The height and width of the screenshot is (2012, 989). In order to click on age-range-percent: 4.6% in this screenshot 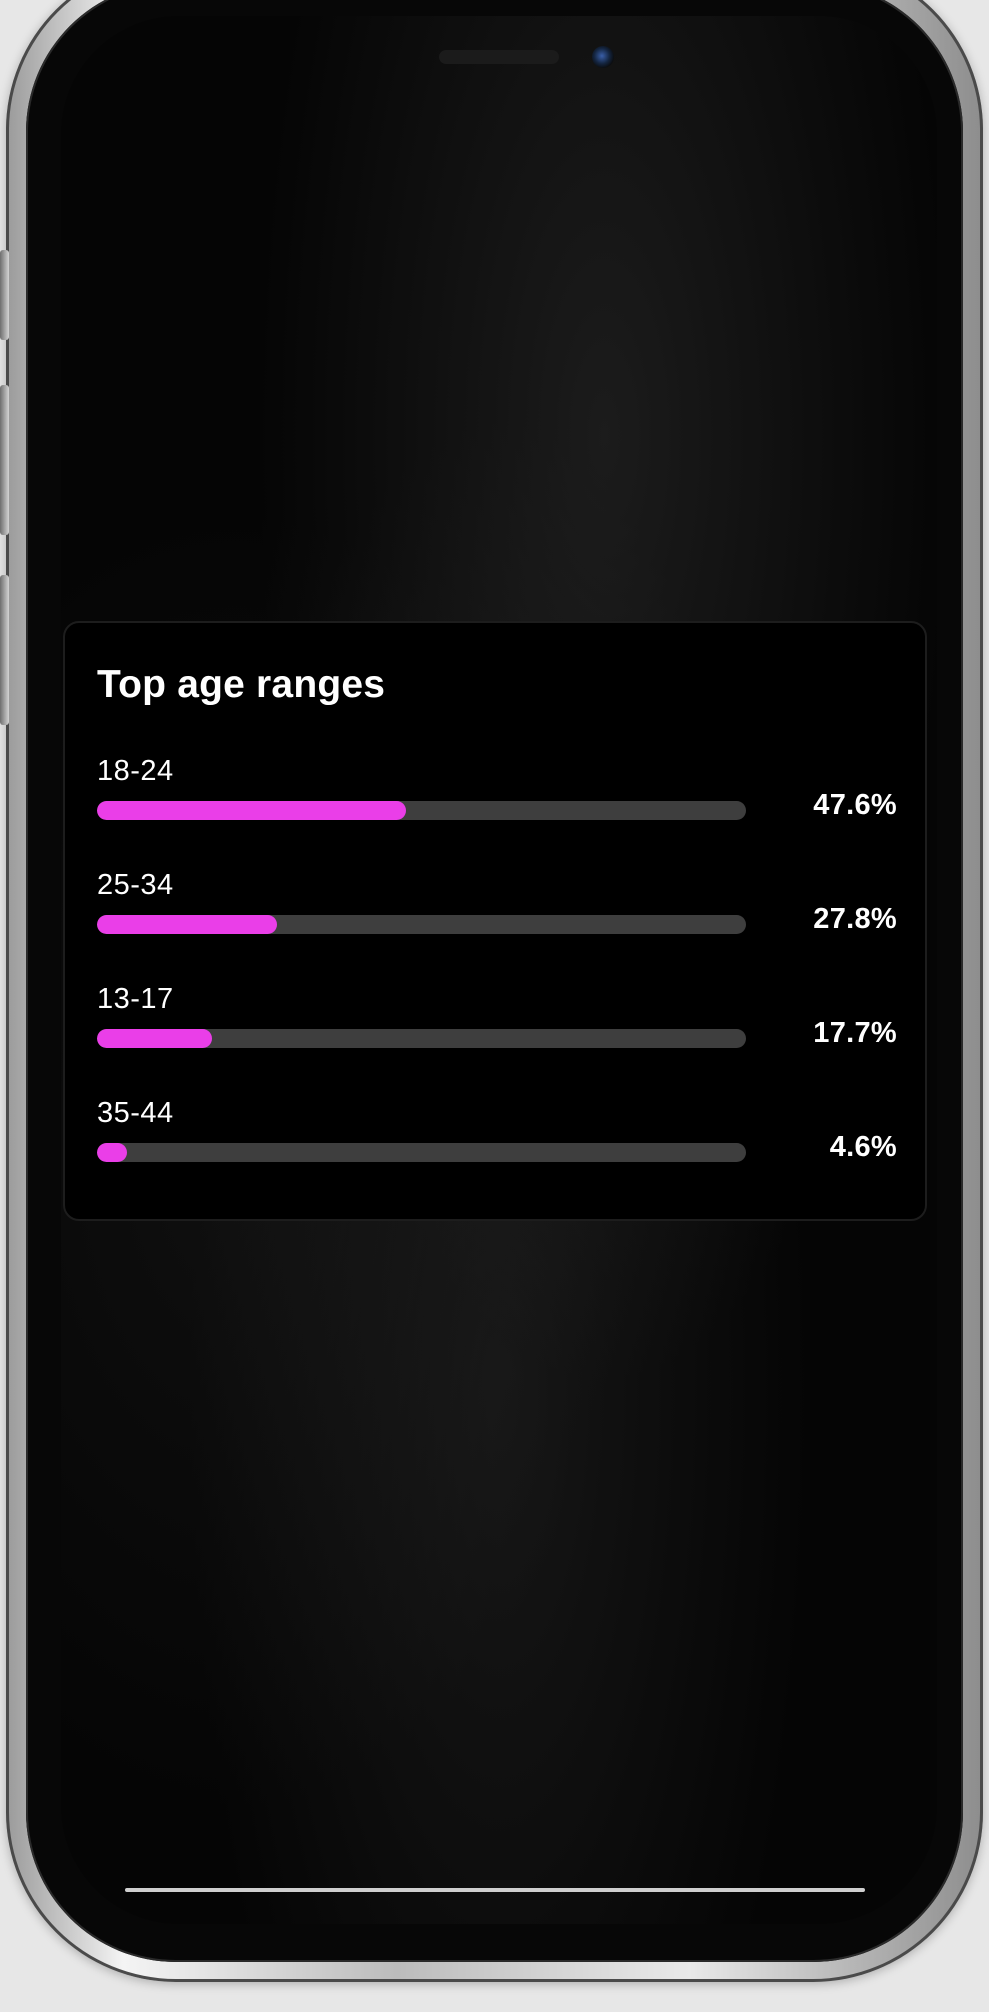, I will do `click(863, 1147)`.